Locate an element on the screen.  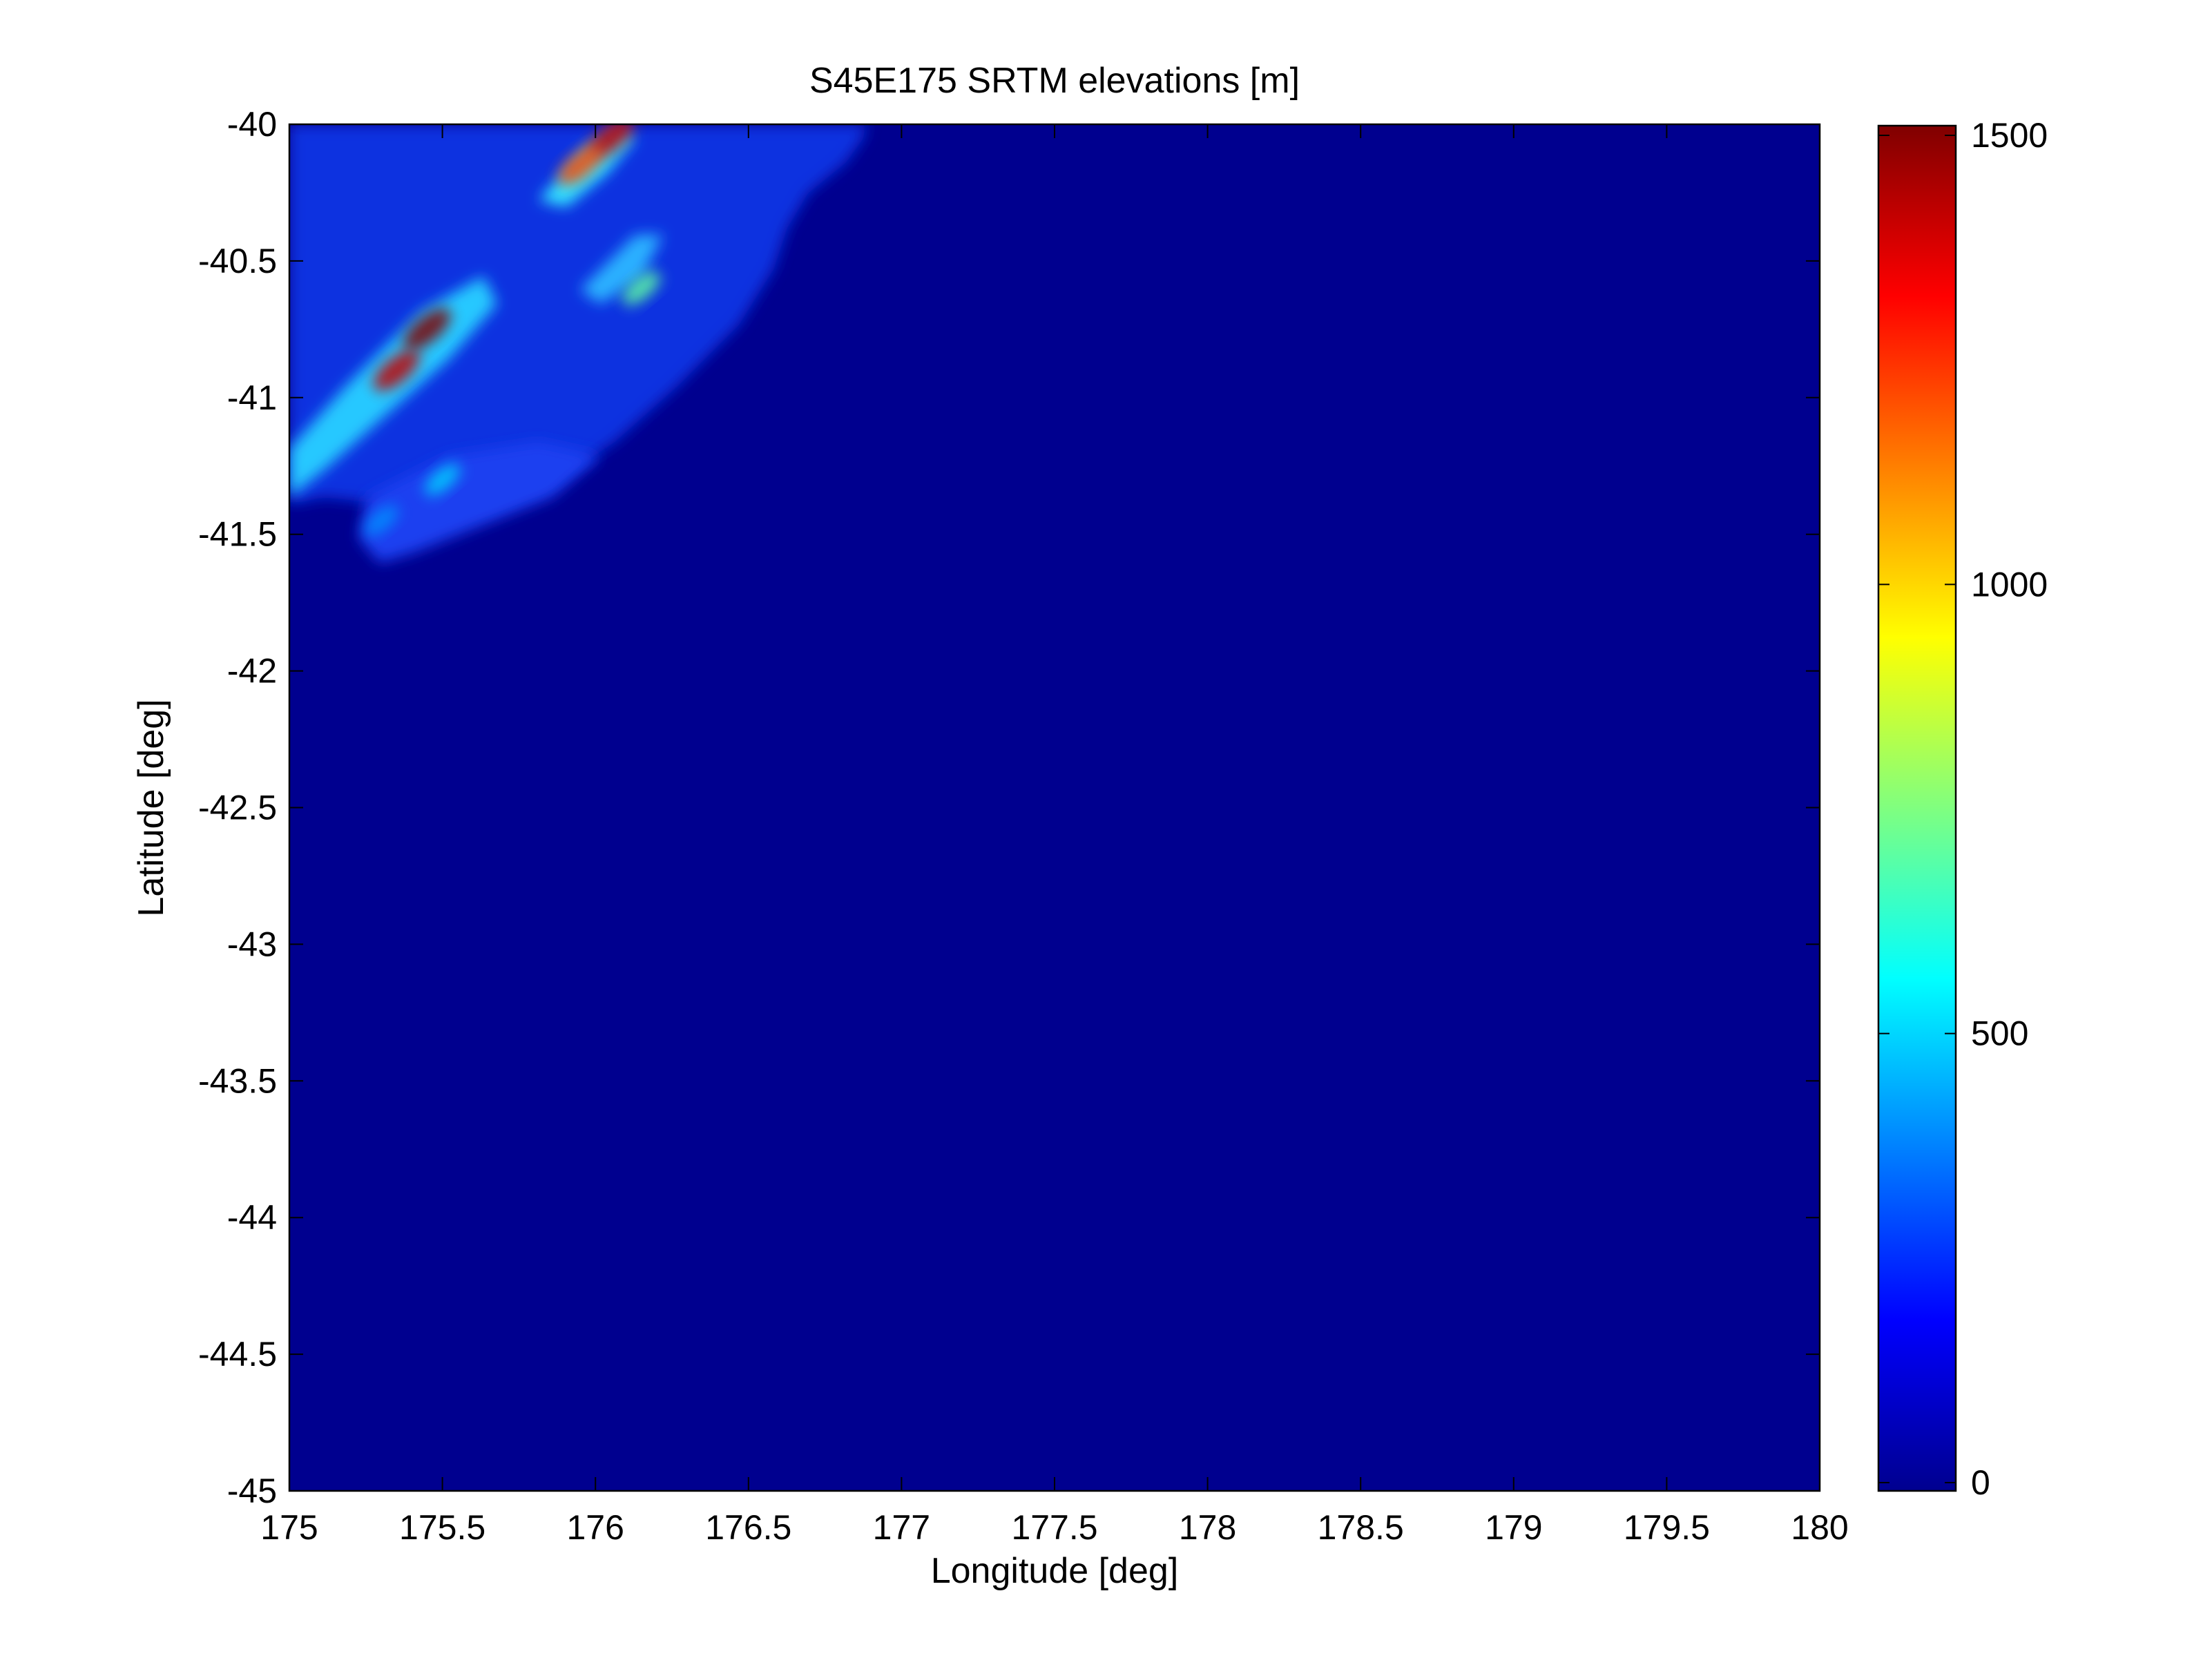
colorbar-tick-label: 1500 is located at coordinates (2010, 135).